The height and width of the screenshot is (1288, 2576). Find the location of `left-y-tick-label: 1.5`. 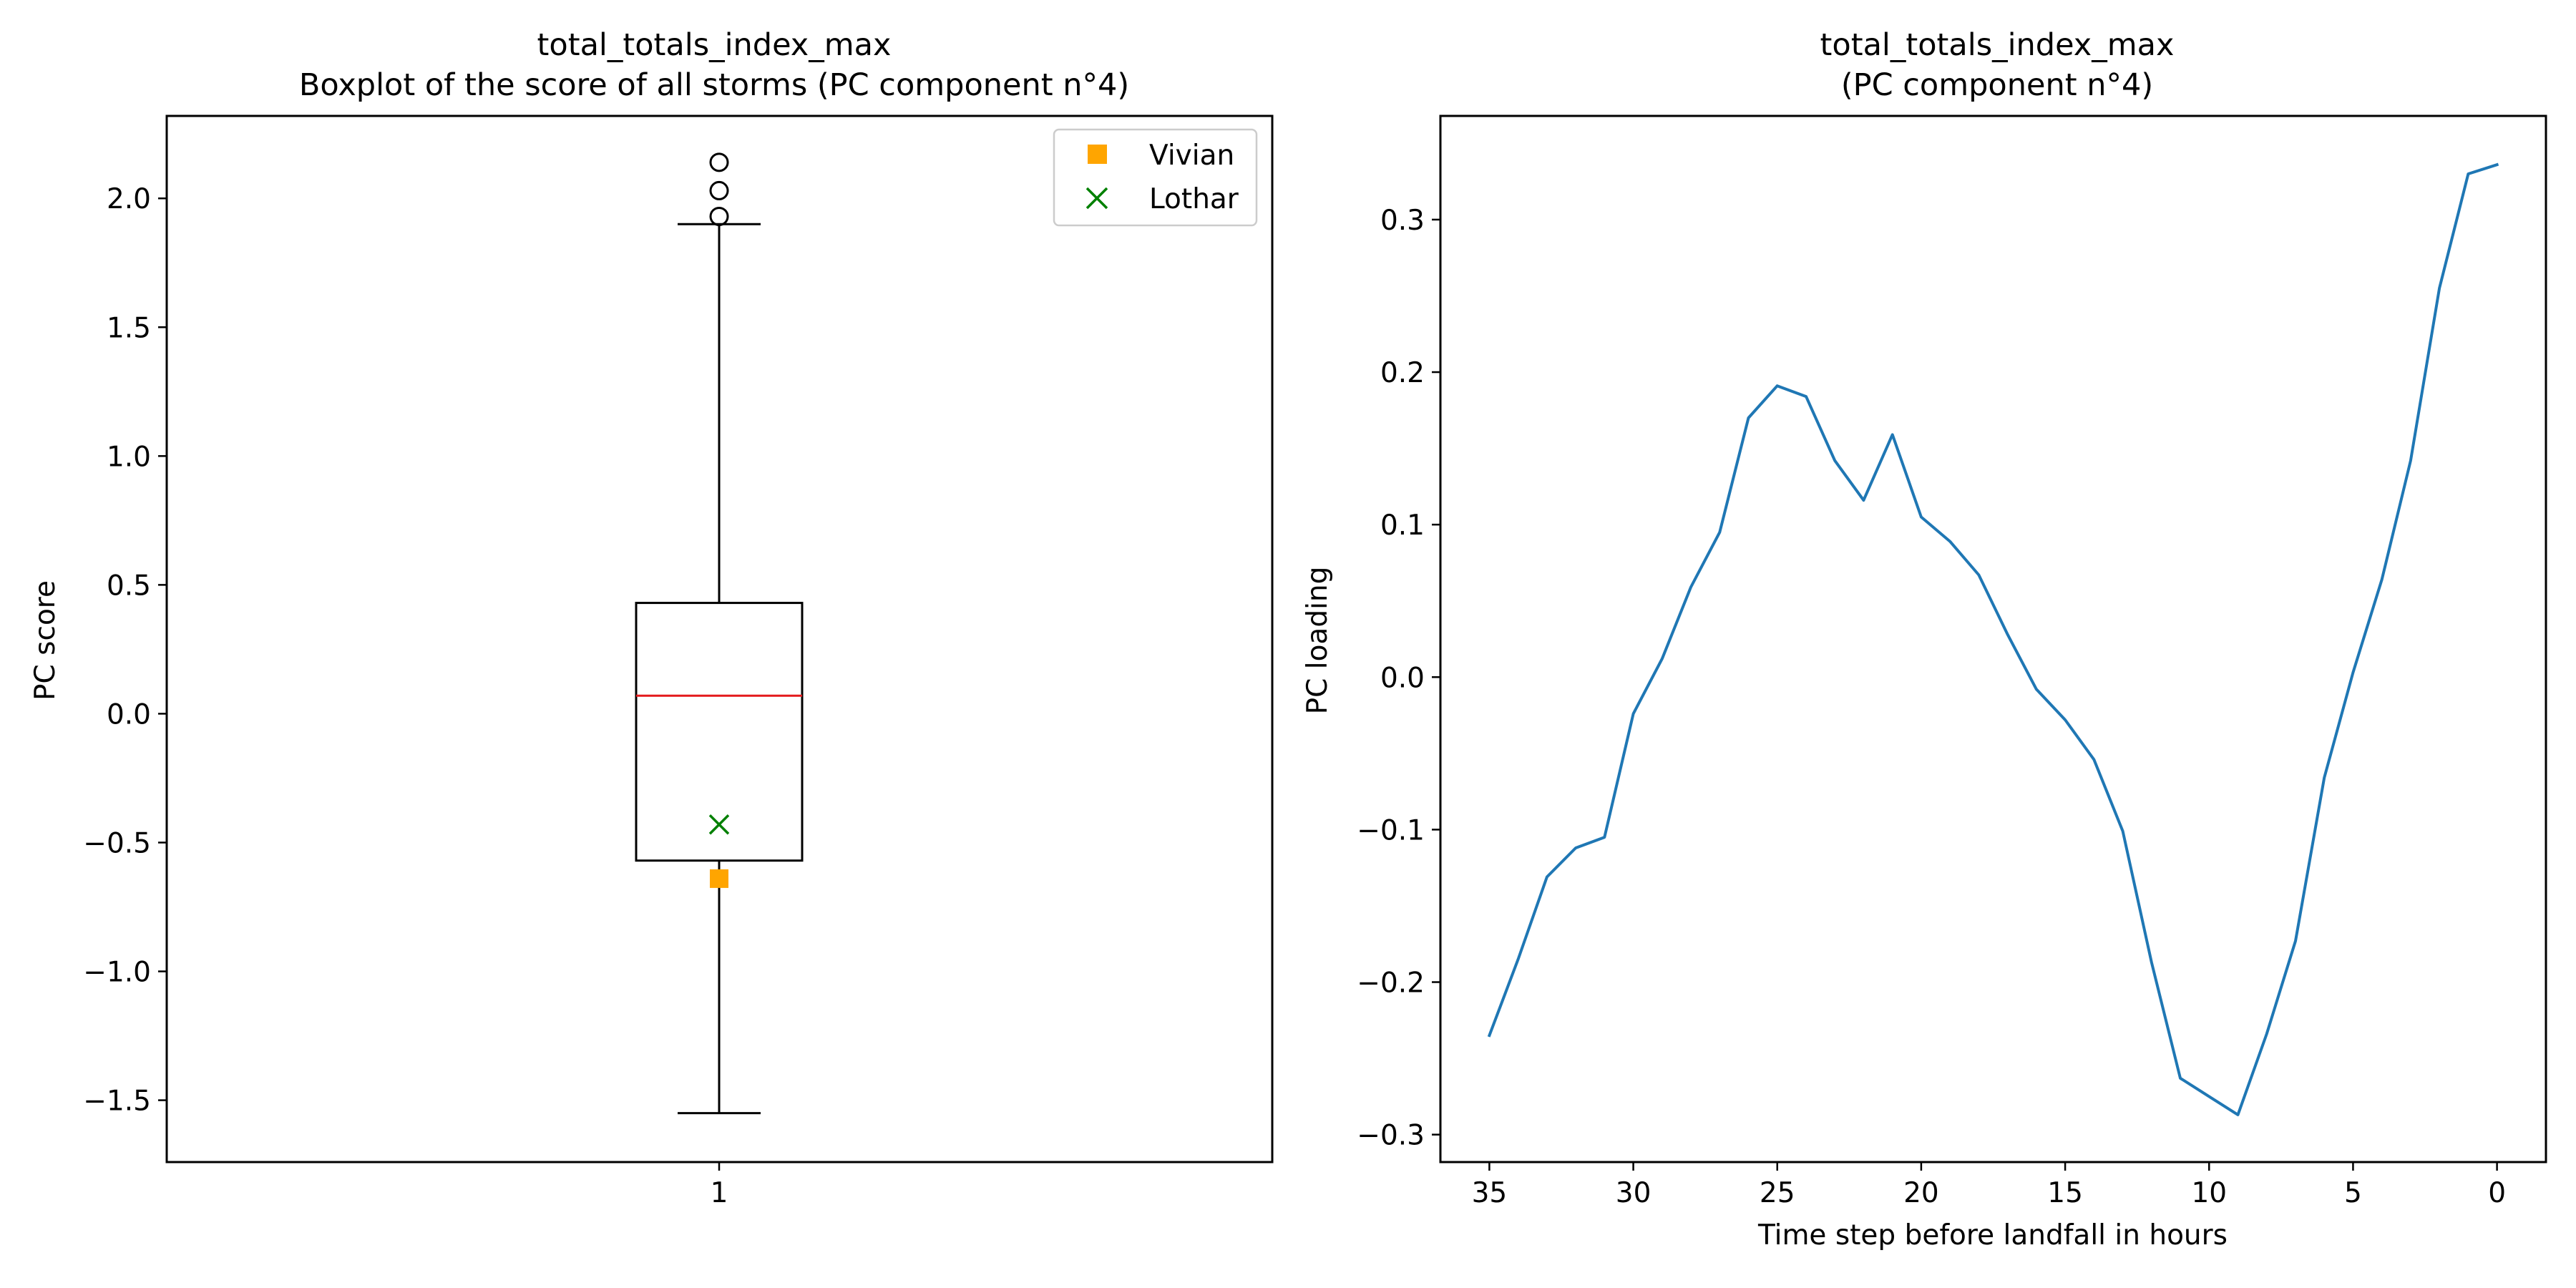

left-y-tick-label: 1.5 is located at coordinates (129, 328).